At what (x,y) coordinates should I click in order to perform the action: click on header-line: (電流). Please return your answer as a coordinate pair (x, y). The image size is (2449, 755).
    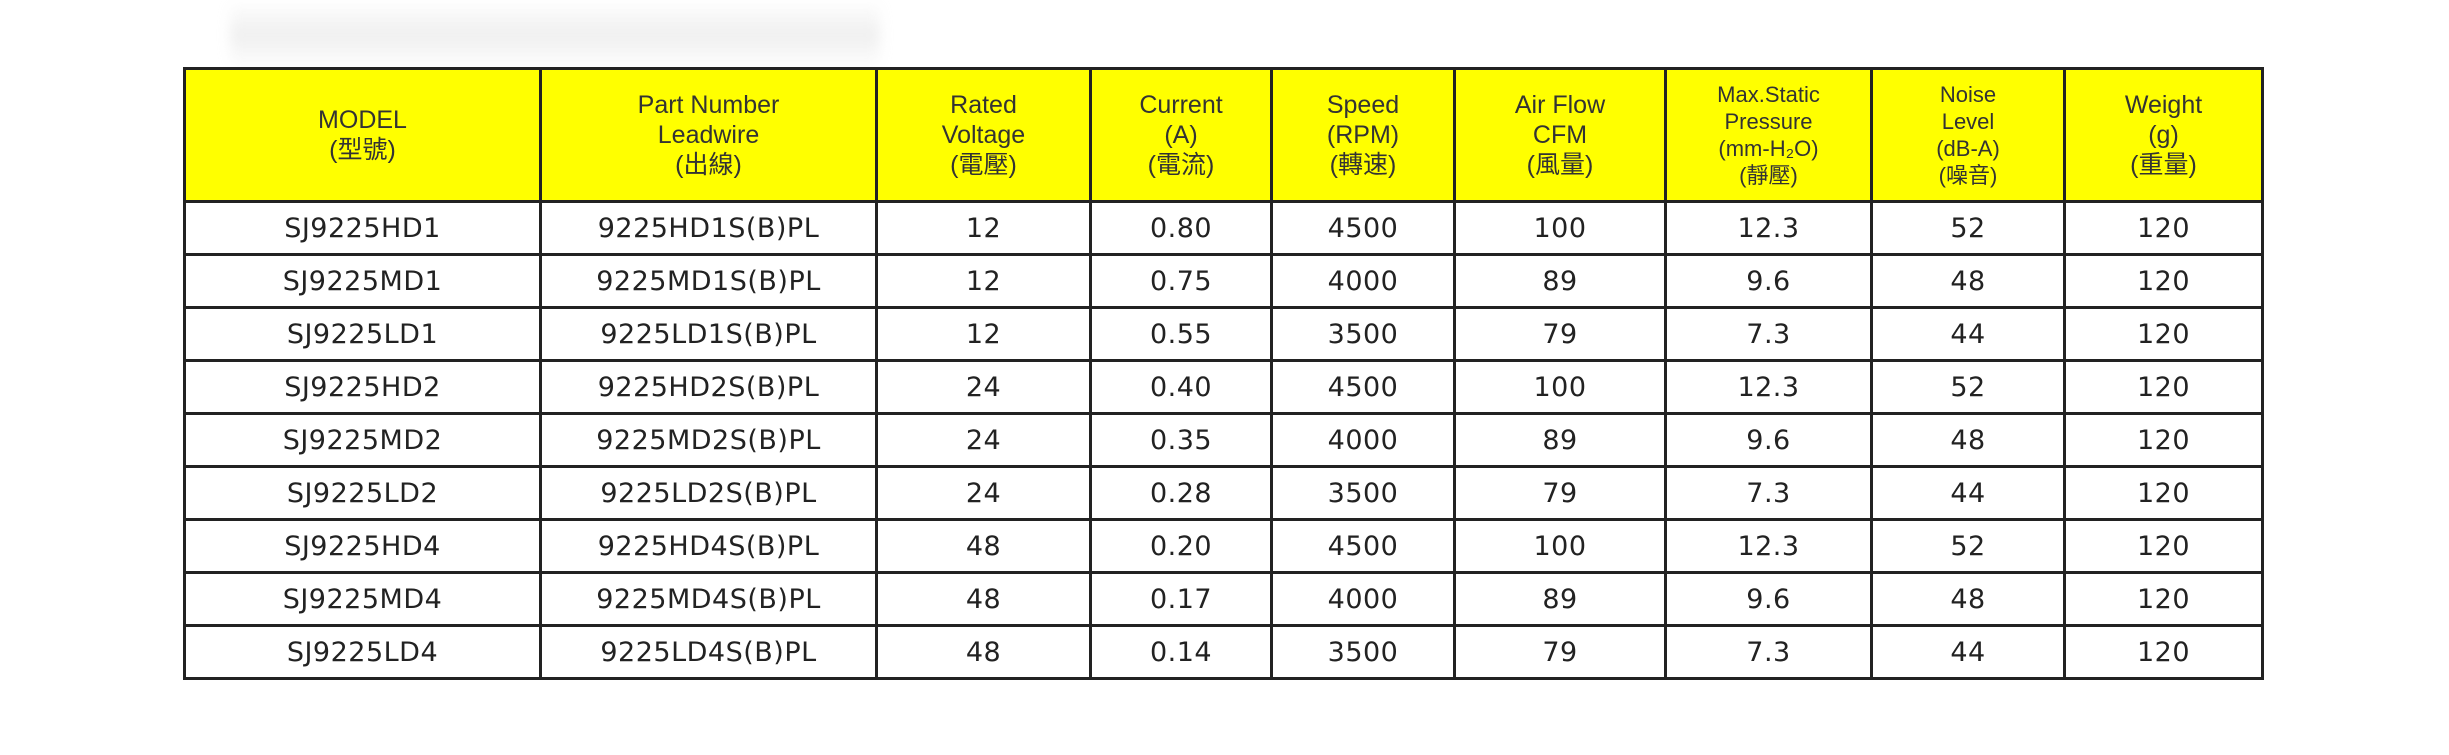
    Looking at the image, I should click on (1181, 165).